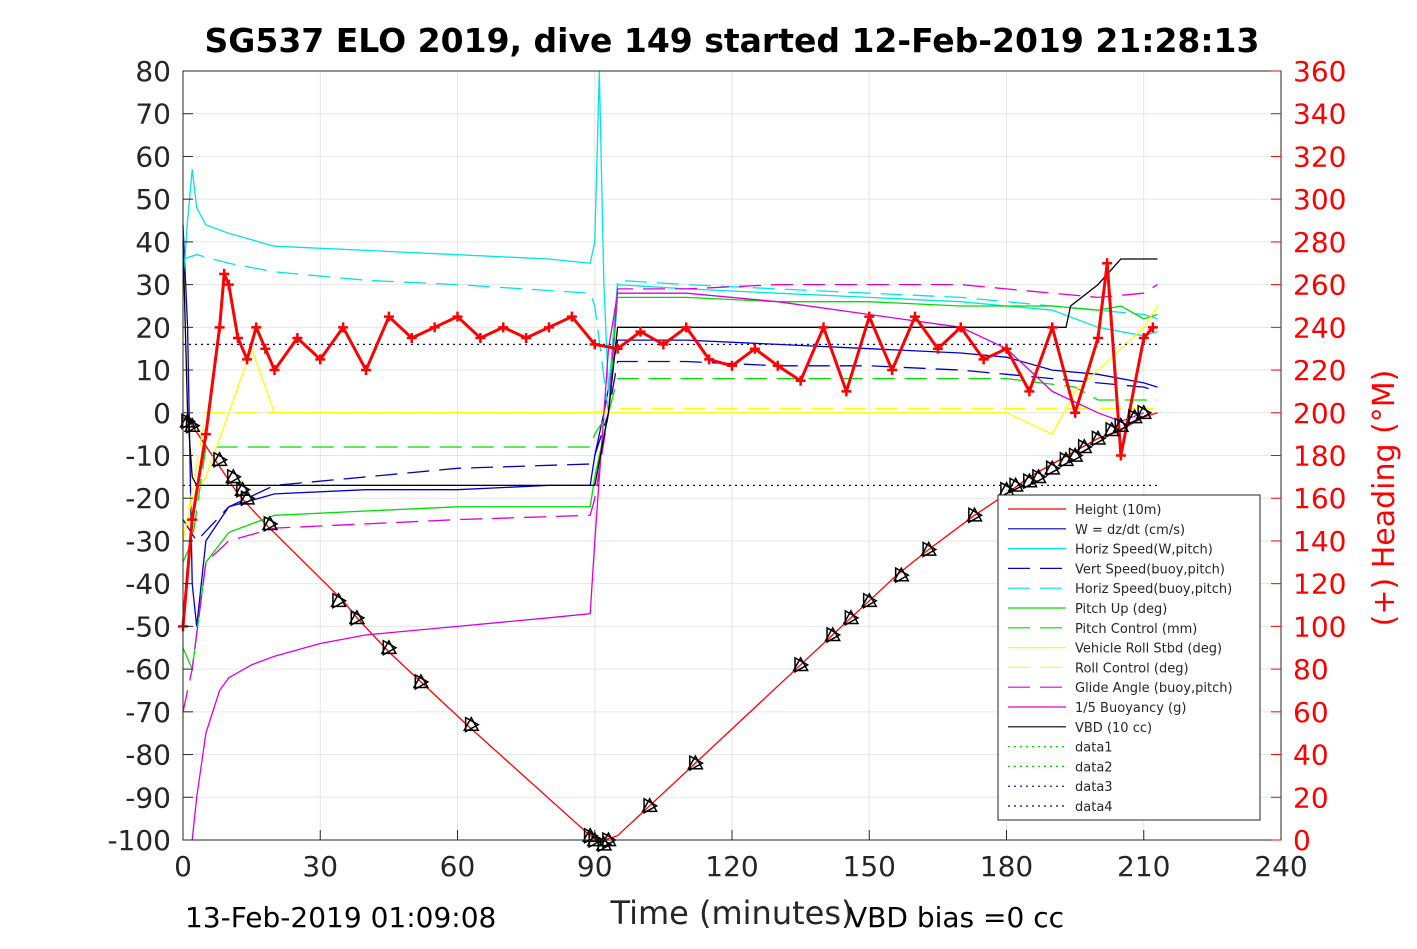 Image resolution: width=1417 pixels, height=949 pixels. I want to click on x-tick-label: 0, so click(183, 866).